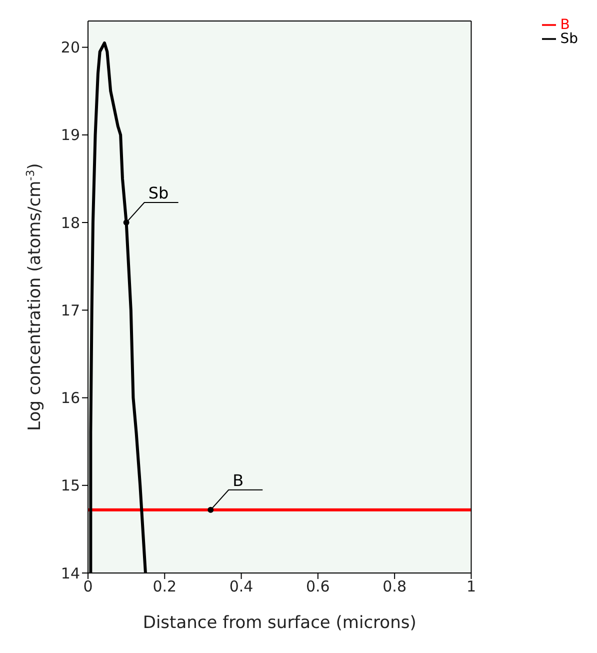 The image size is (597, 653). What do you see at coordinates (151, 205) in the screenshot?
I see `callout-leader: Sb` at bounding box center [151, 205].